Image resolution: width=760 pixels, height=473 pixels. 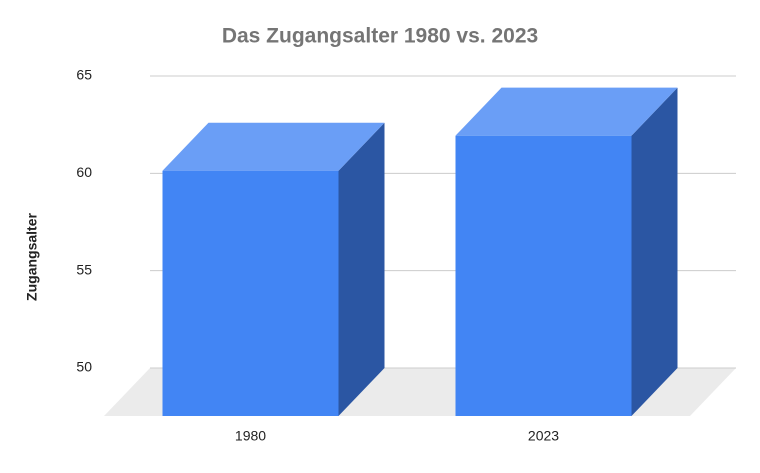 What do you see at coordinates (32, 256) in the screenshot?
I see `y-axis-label: Zugangsalter` at bounding box center [32, 256].